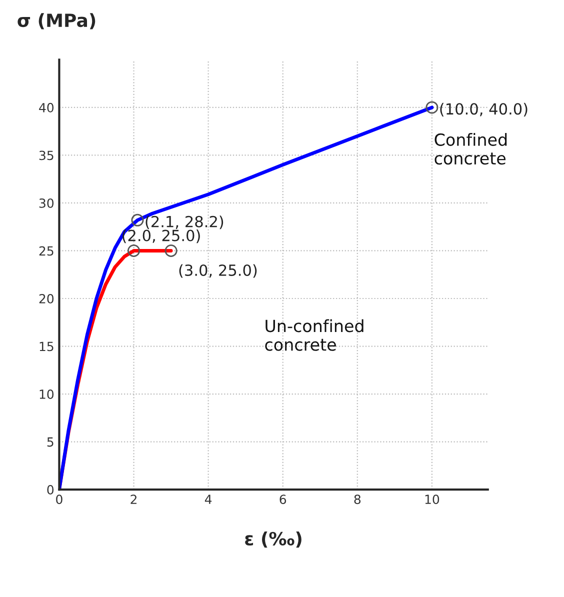  Describe the element at coordinates (470, 149) in the screenshot. I see `annotation: Confined concrete` at that location.